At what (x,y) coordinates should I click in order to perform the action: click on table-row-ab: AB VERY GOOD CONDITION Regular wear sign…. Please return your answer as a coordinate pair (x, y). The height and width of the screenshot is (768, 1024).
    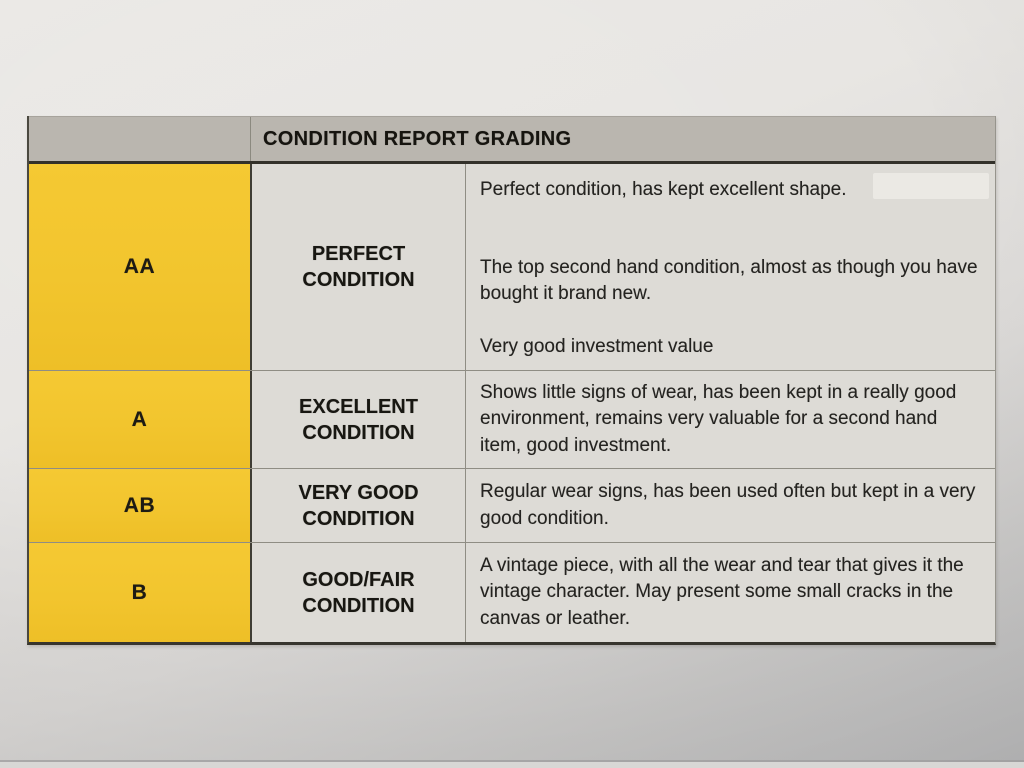
    Looking at the image, I should click on (512, 505).